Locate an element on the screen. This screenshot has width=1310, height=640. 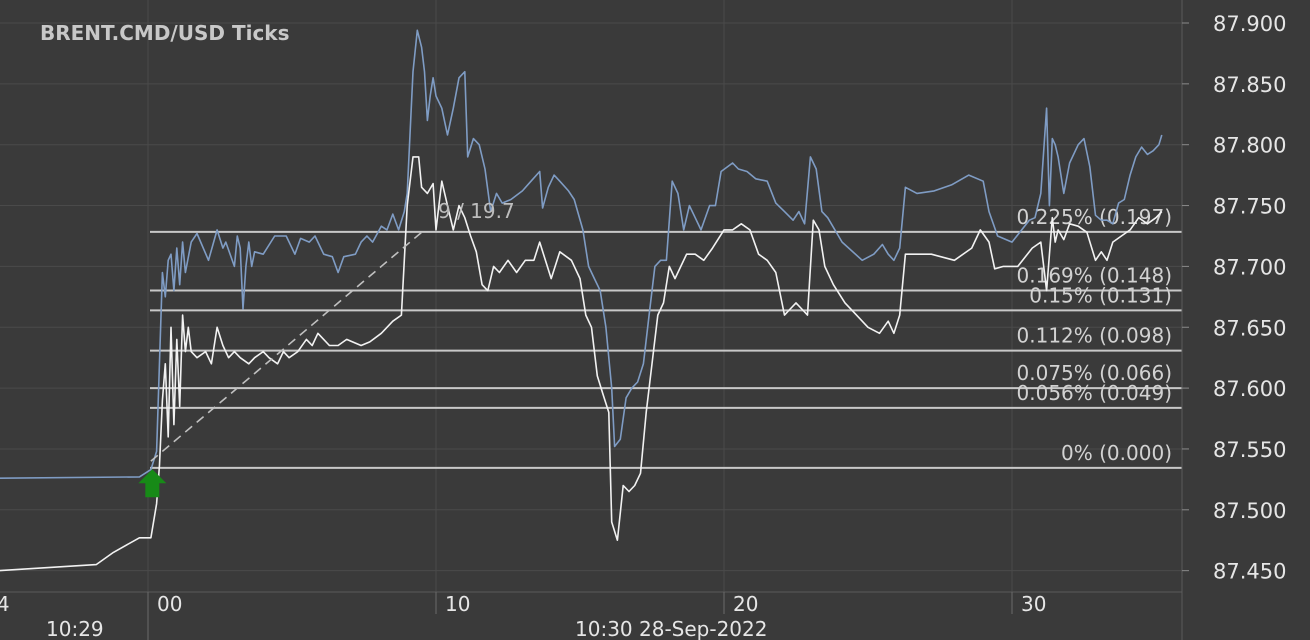
measure-tool: 9 / 19.7 is located at coordinates (332, 330).